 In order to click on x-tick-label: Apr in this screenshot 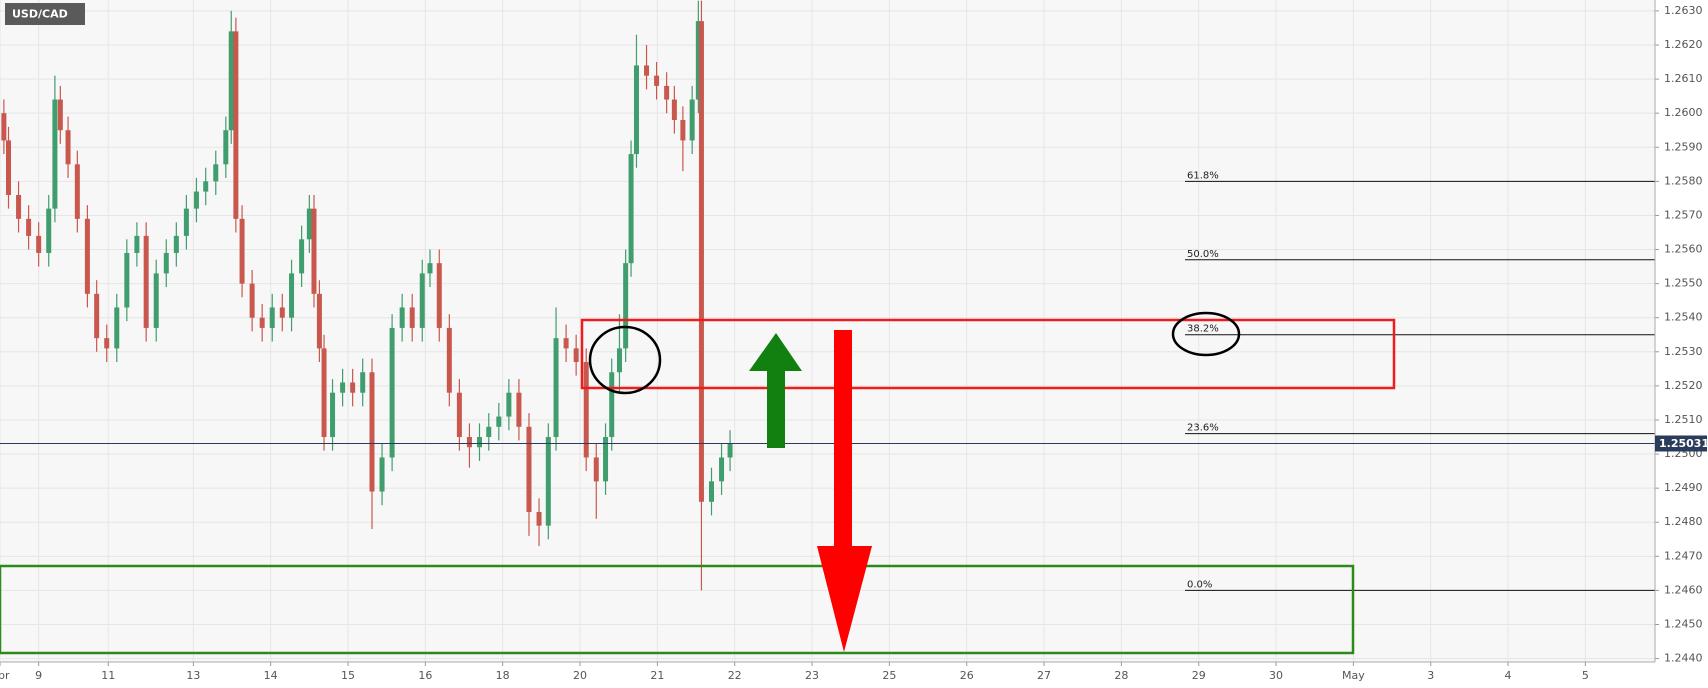, I will do `click(5, 675)`.